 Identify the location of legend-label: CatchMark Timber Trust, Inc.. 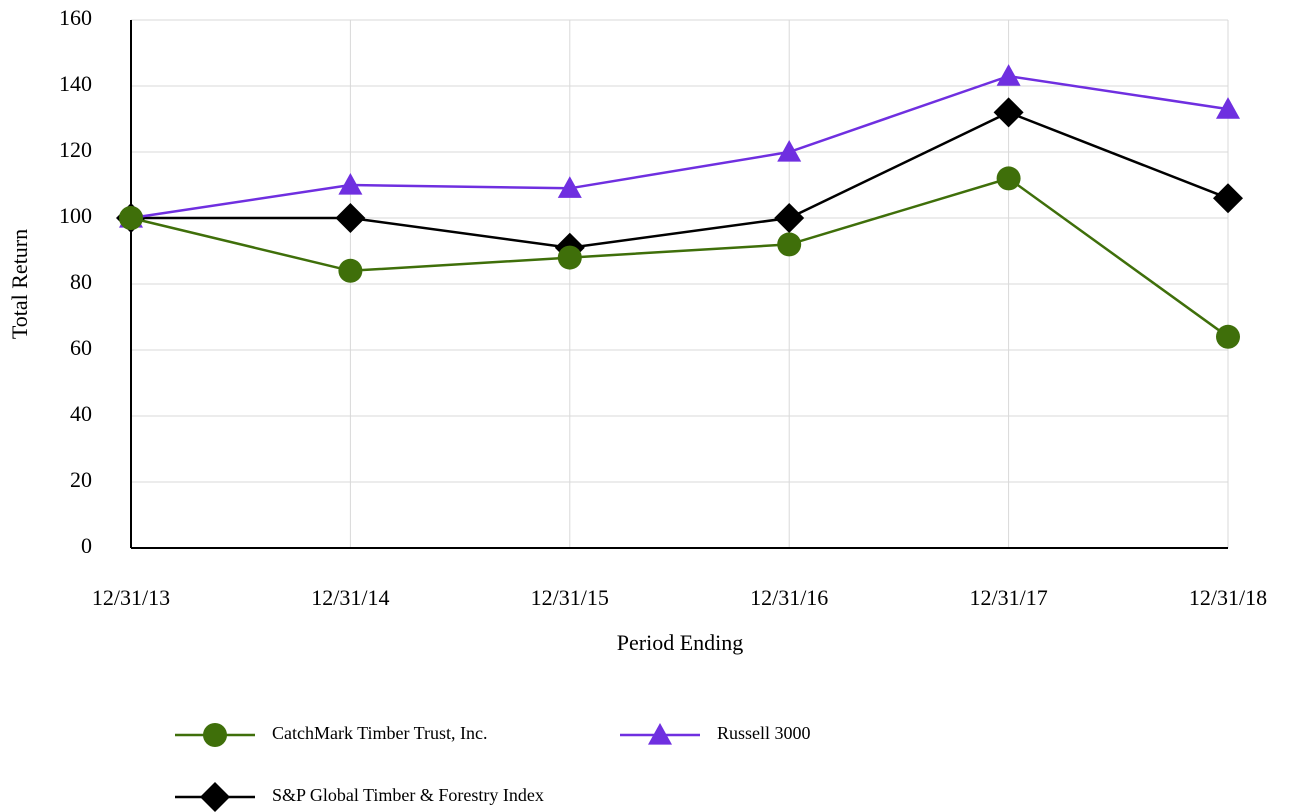
(380, 733).